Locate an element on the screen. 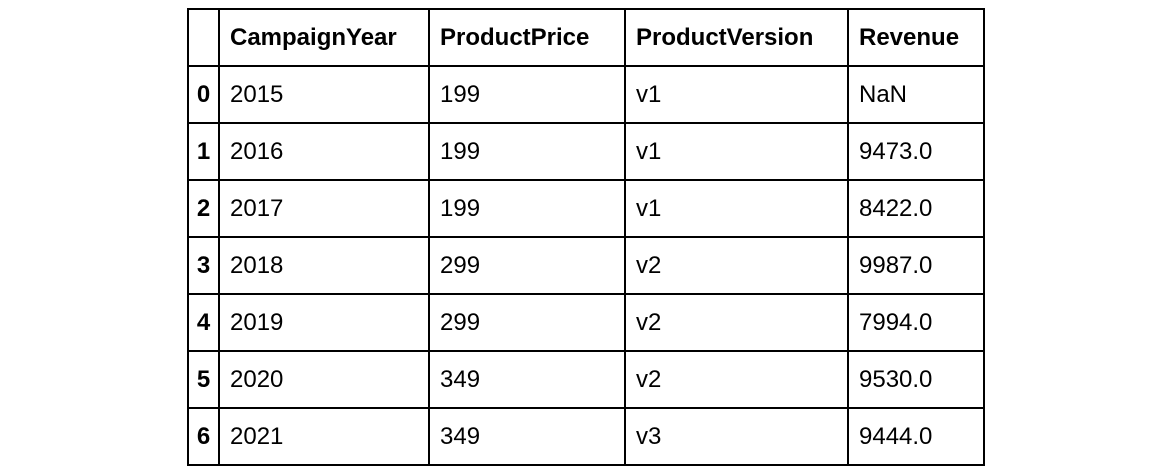 The height and width of the screenshot is (474, 1175). cell-campaignyear: 2015 is located at coordinates (324, 94).